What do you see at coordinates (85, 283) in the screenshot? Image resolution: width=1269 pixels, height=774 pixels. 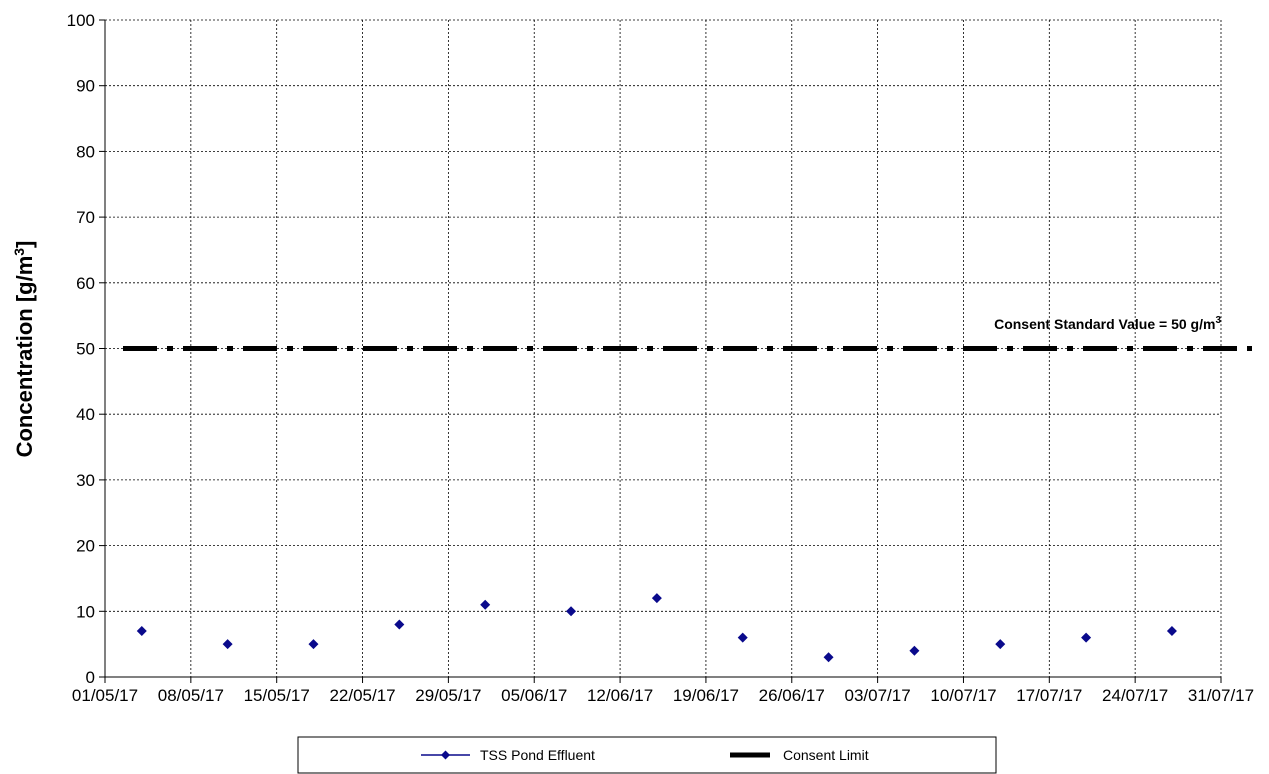 I see `y-tick-label: 60` at bounding box center [85, 283].